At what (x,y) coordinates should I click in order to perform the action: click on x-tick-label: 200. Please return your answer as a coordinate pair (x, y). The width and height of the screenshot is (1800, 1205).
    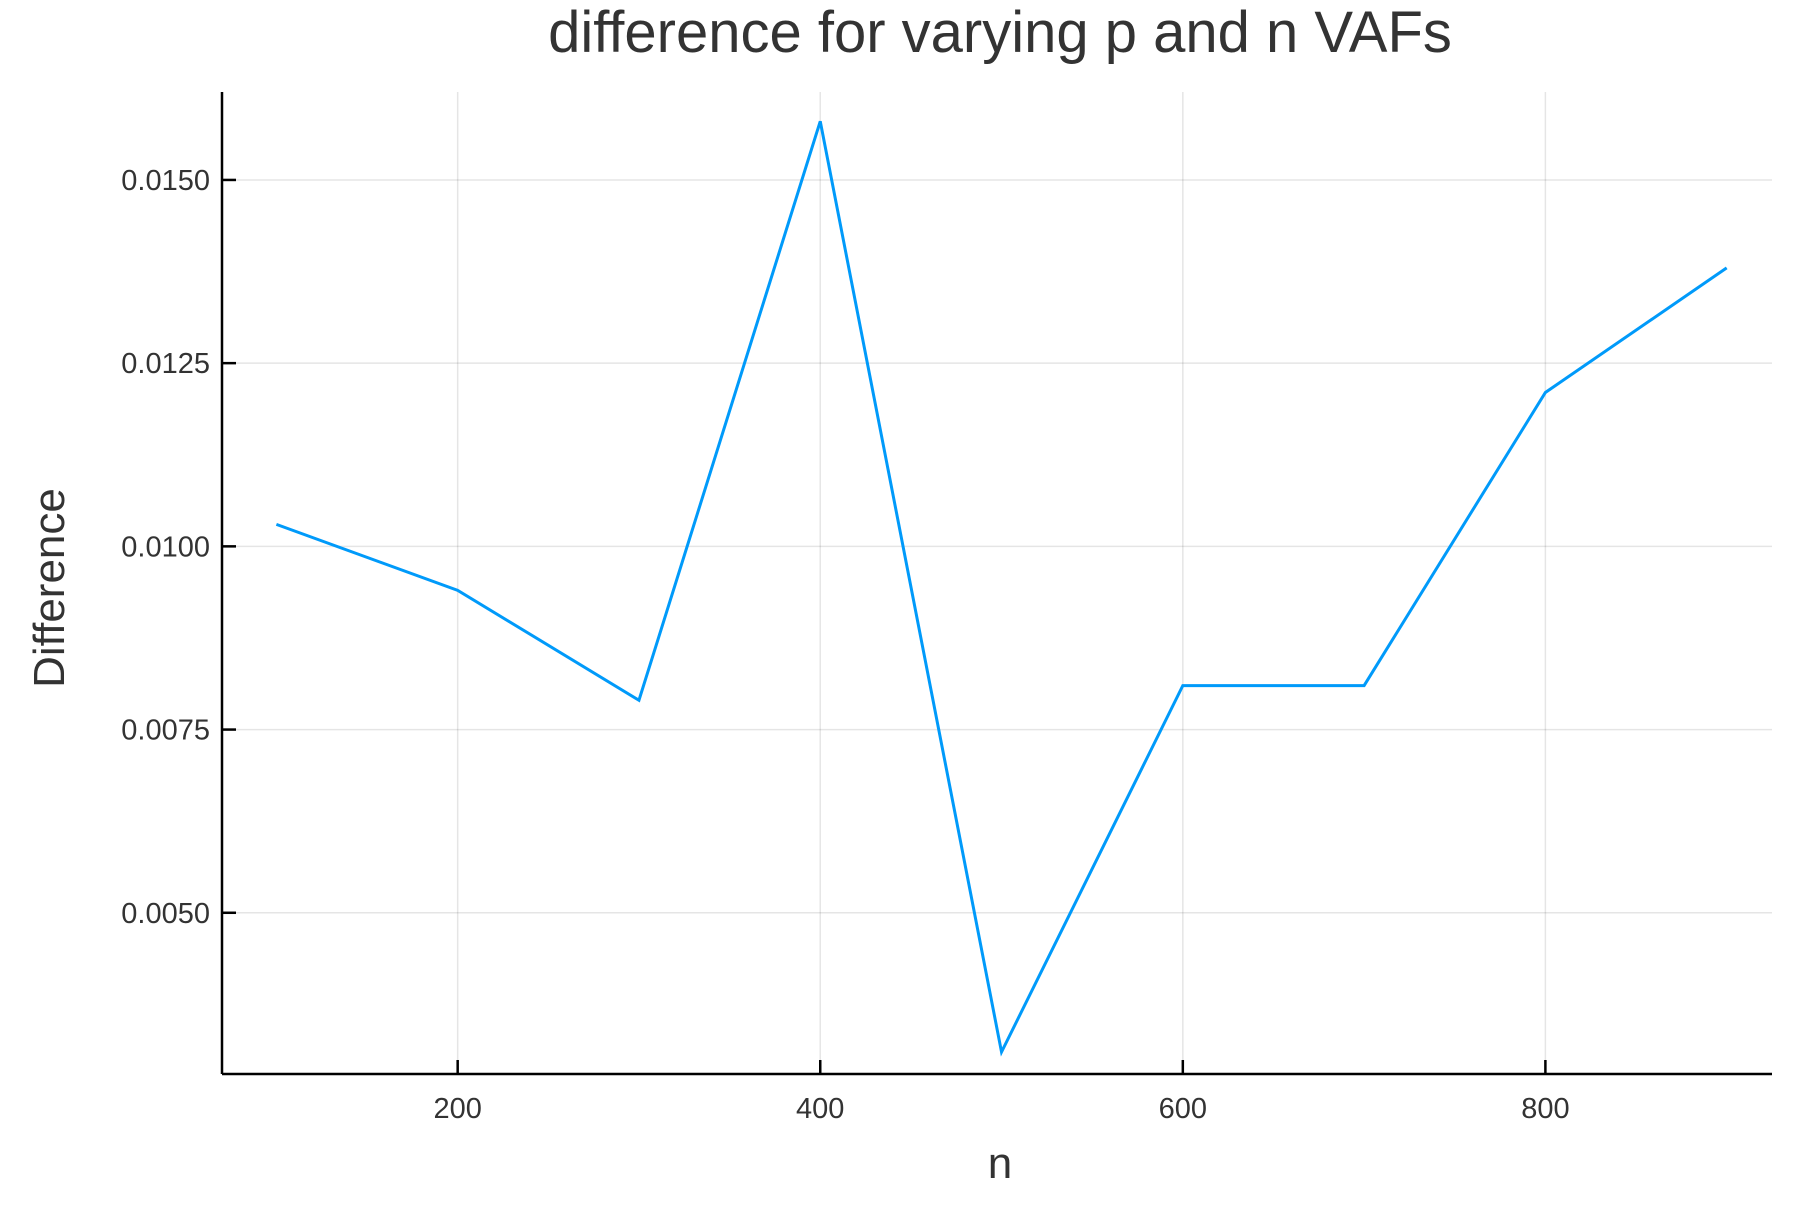
    Looking at the image, I should click on (457, 1109).